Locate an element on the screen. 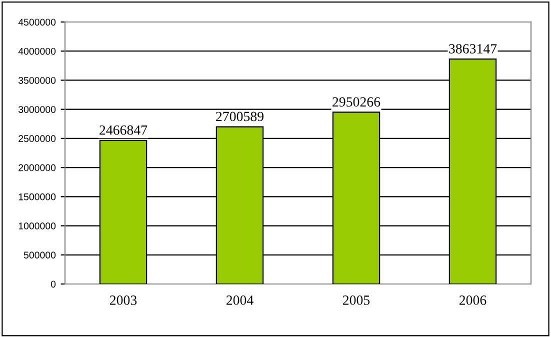 This screenshot has height=337, width=551. y-tick-label: 2000000 is located at coordinates (37, 168).